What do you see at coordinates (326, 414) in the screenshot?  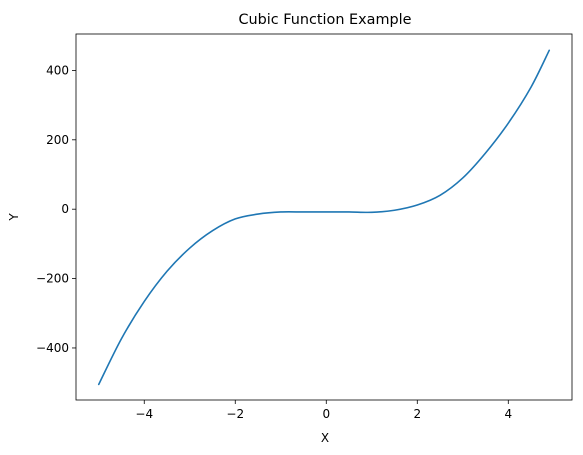 I see `x-tick-label: 0` at bounding box center [326, 414].